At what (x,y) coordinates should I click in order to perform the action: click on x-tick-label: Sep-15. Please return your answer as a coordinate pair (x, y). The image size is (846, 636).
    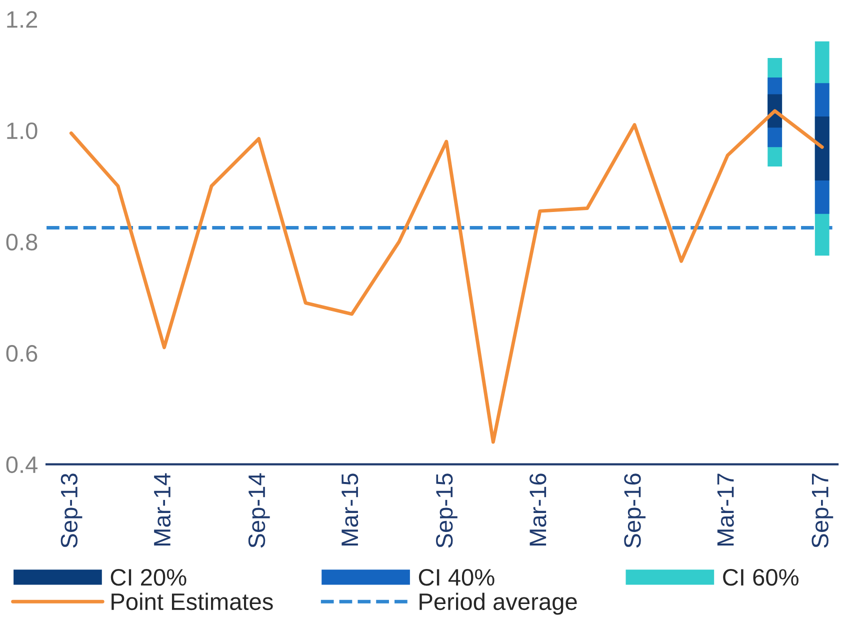
    Looking at the image, I should click on (447, 511).